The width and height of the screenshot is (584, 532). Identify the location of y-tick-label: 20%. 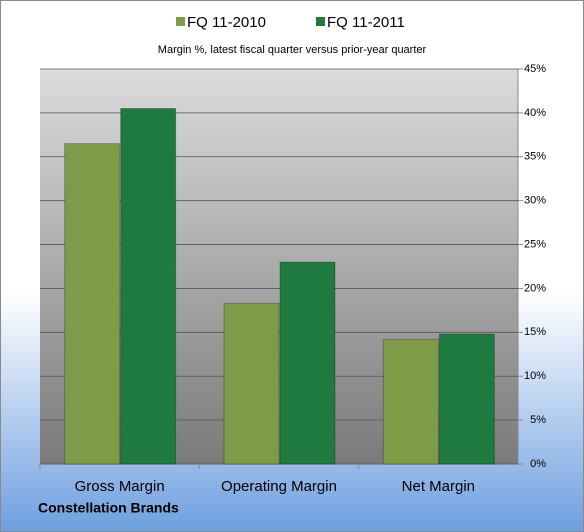
(535, 288).